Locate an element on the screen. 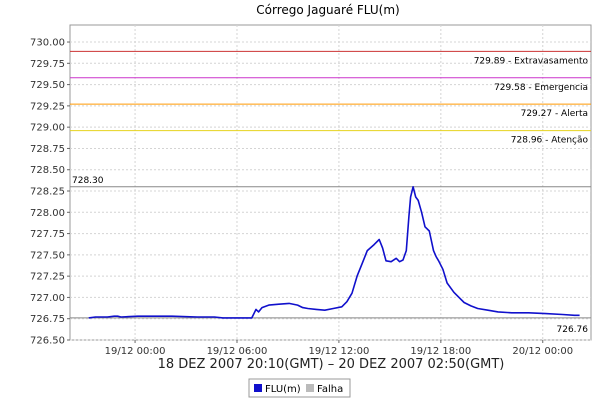 The height and width of the screenshot is (400, 600). threshold-label: 729.27 - Alerta is located at coordinates (554, 114).